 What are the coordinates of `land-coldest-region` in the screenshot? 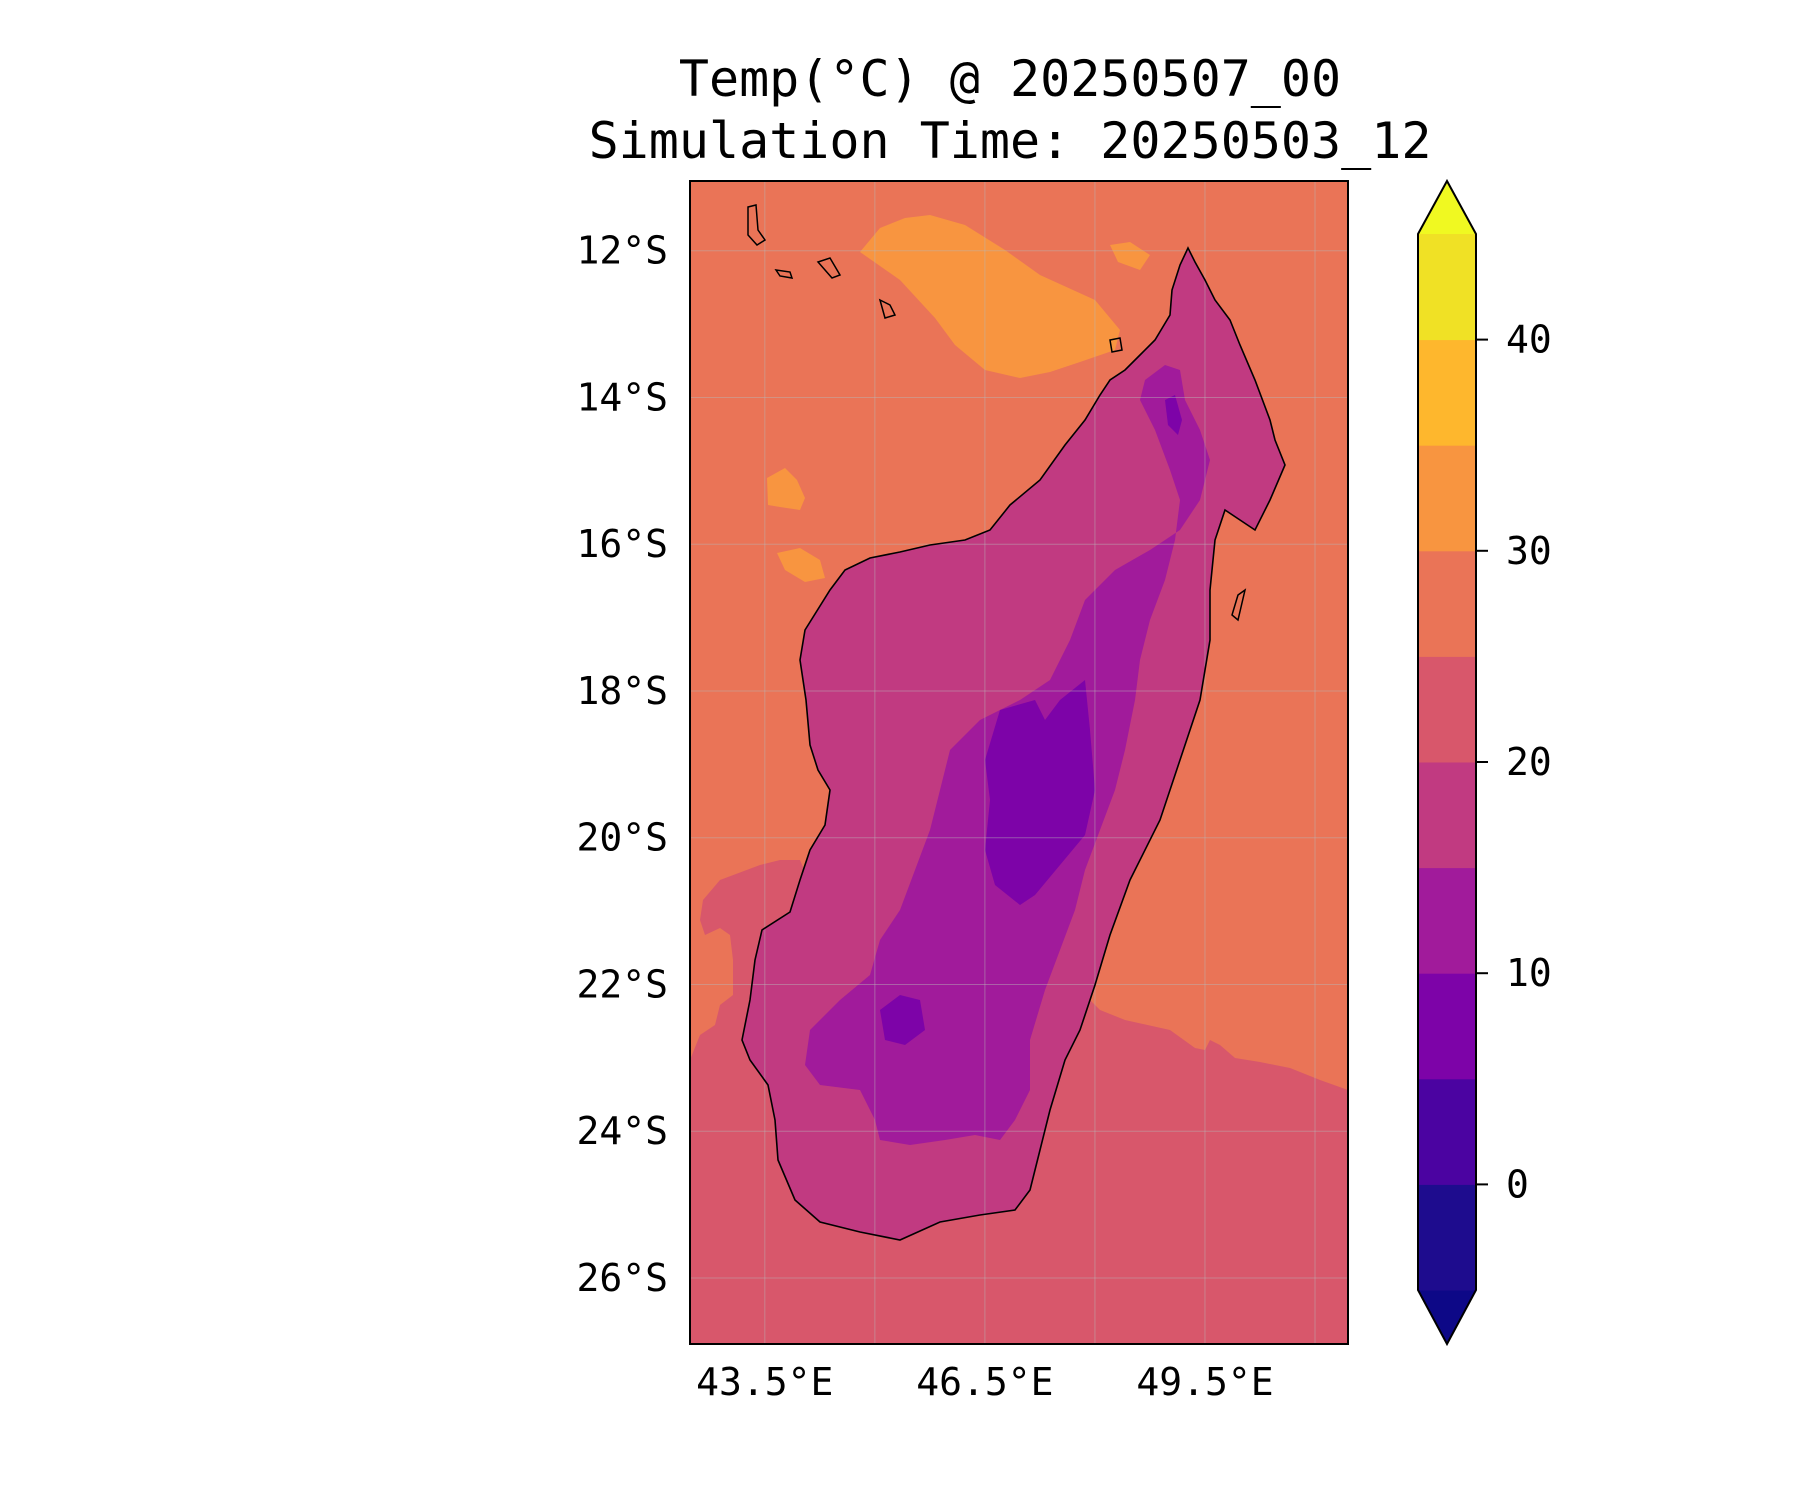 It's located at (1040, 792).